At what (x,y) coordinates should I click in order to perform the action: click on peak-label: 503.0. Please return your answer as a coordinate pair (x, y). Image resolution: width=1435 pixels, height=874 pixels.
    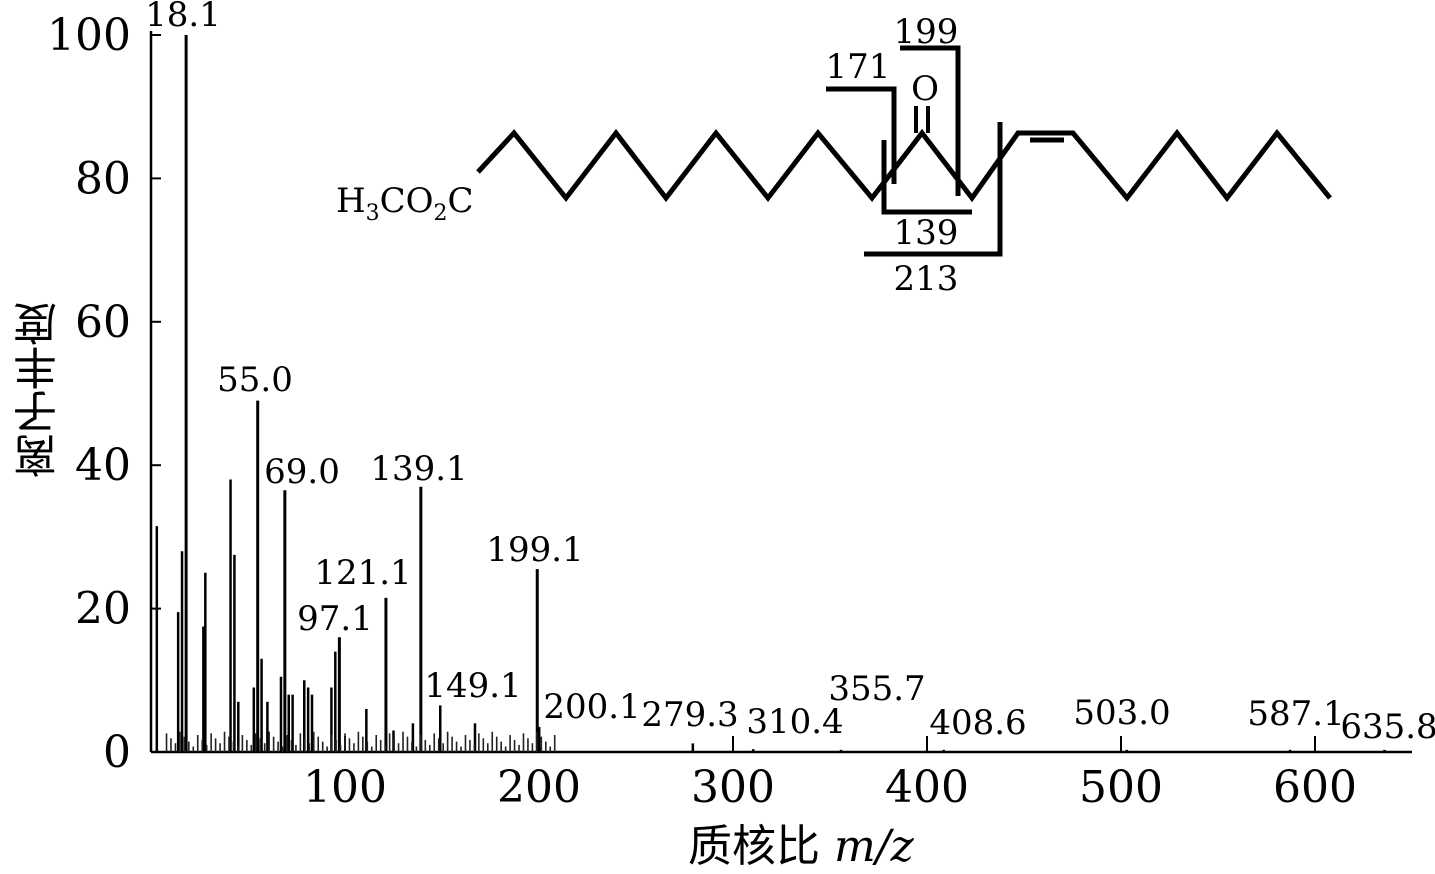
    Looking at the image, I should click on (1121, 713).